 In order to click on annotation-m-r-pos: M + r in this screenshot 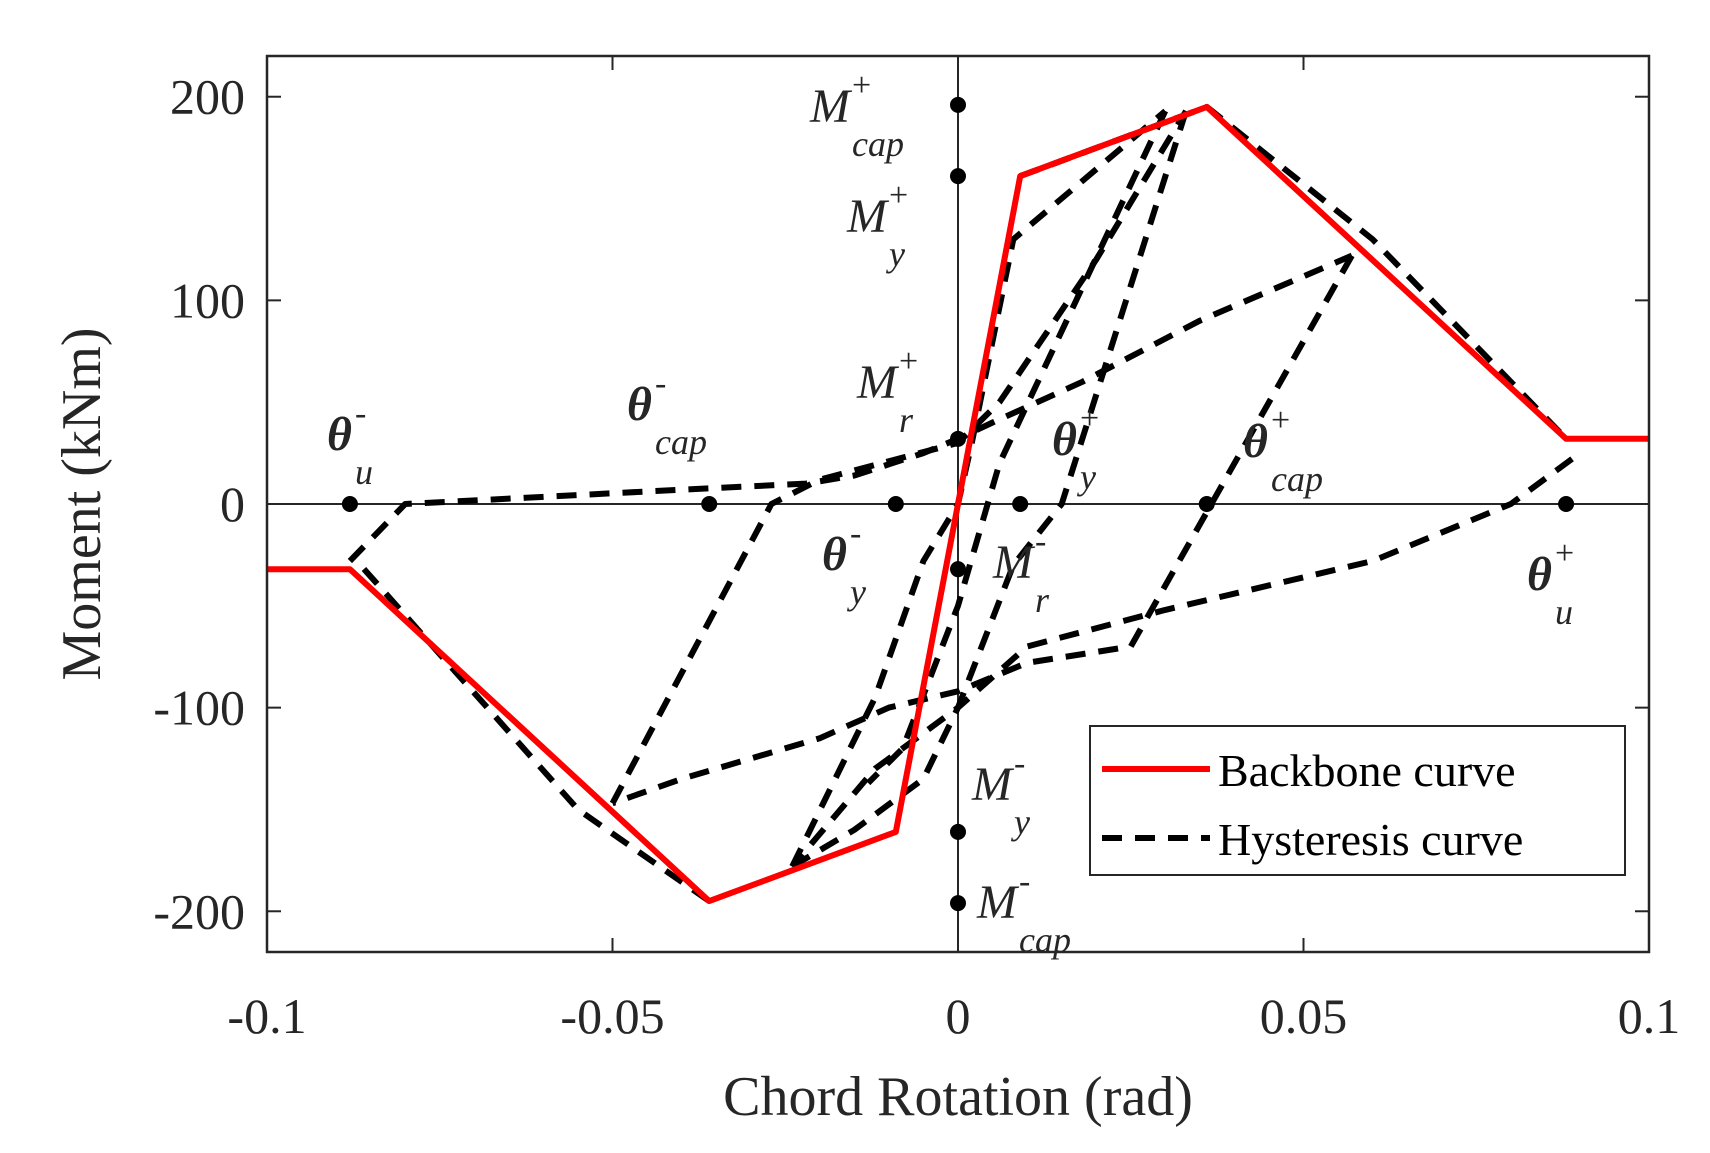, I will do `click(887, 391)`.